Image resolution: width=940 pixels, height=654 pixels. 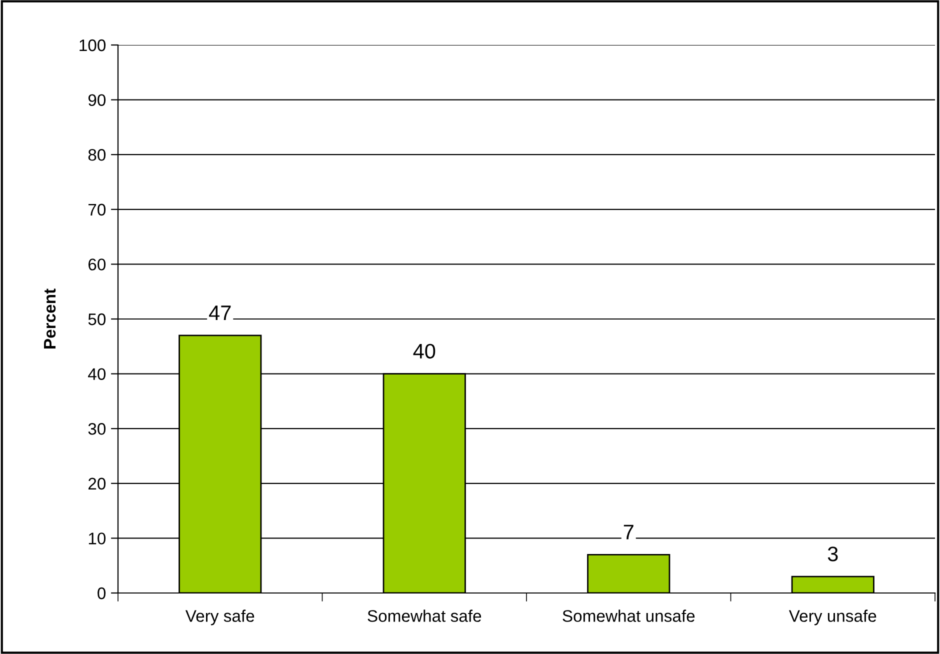 I want to click on data-label: 47, so click(x=220, y=313).